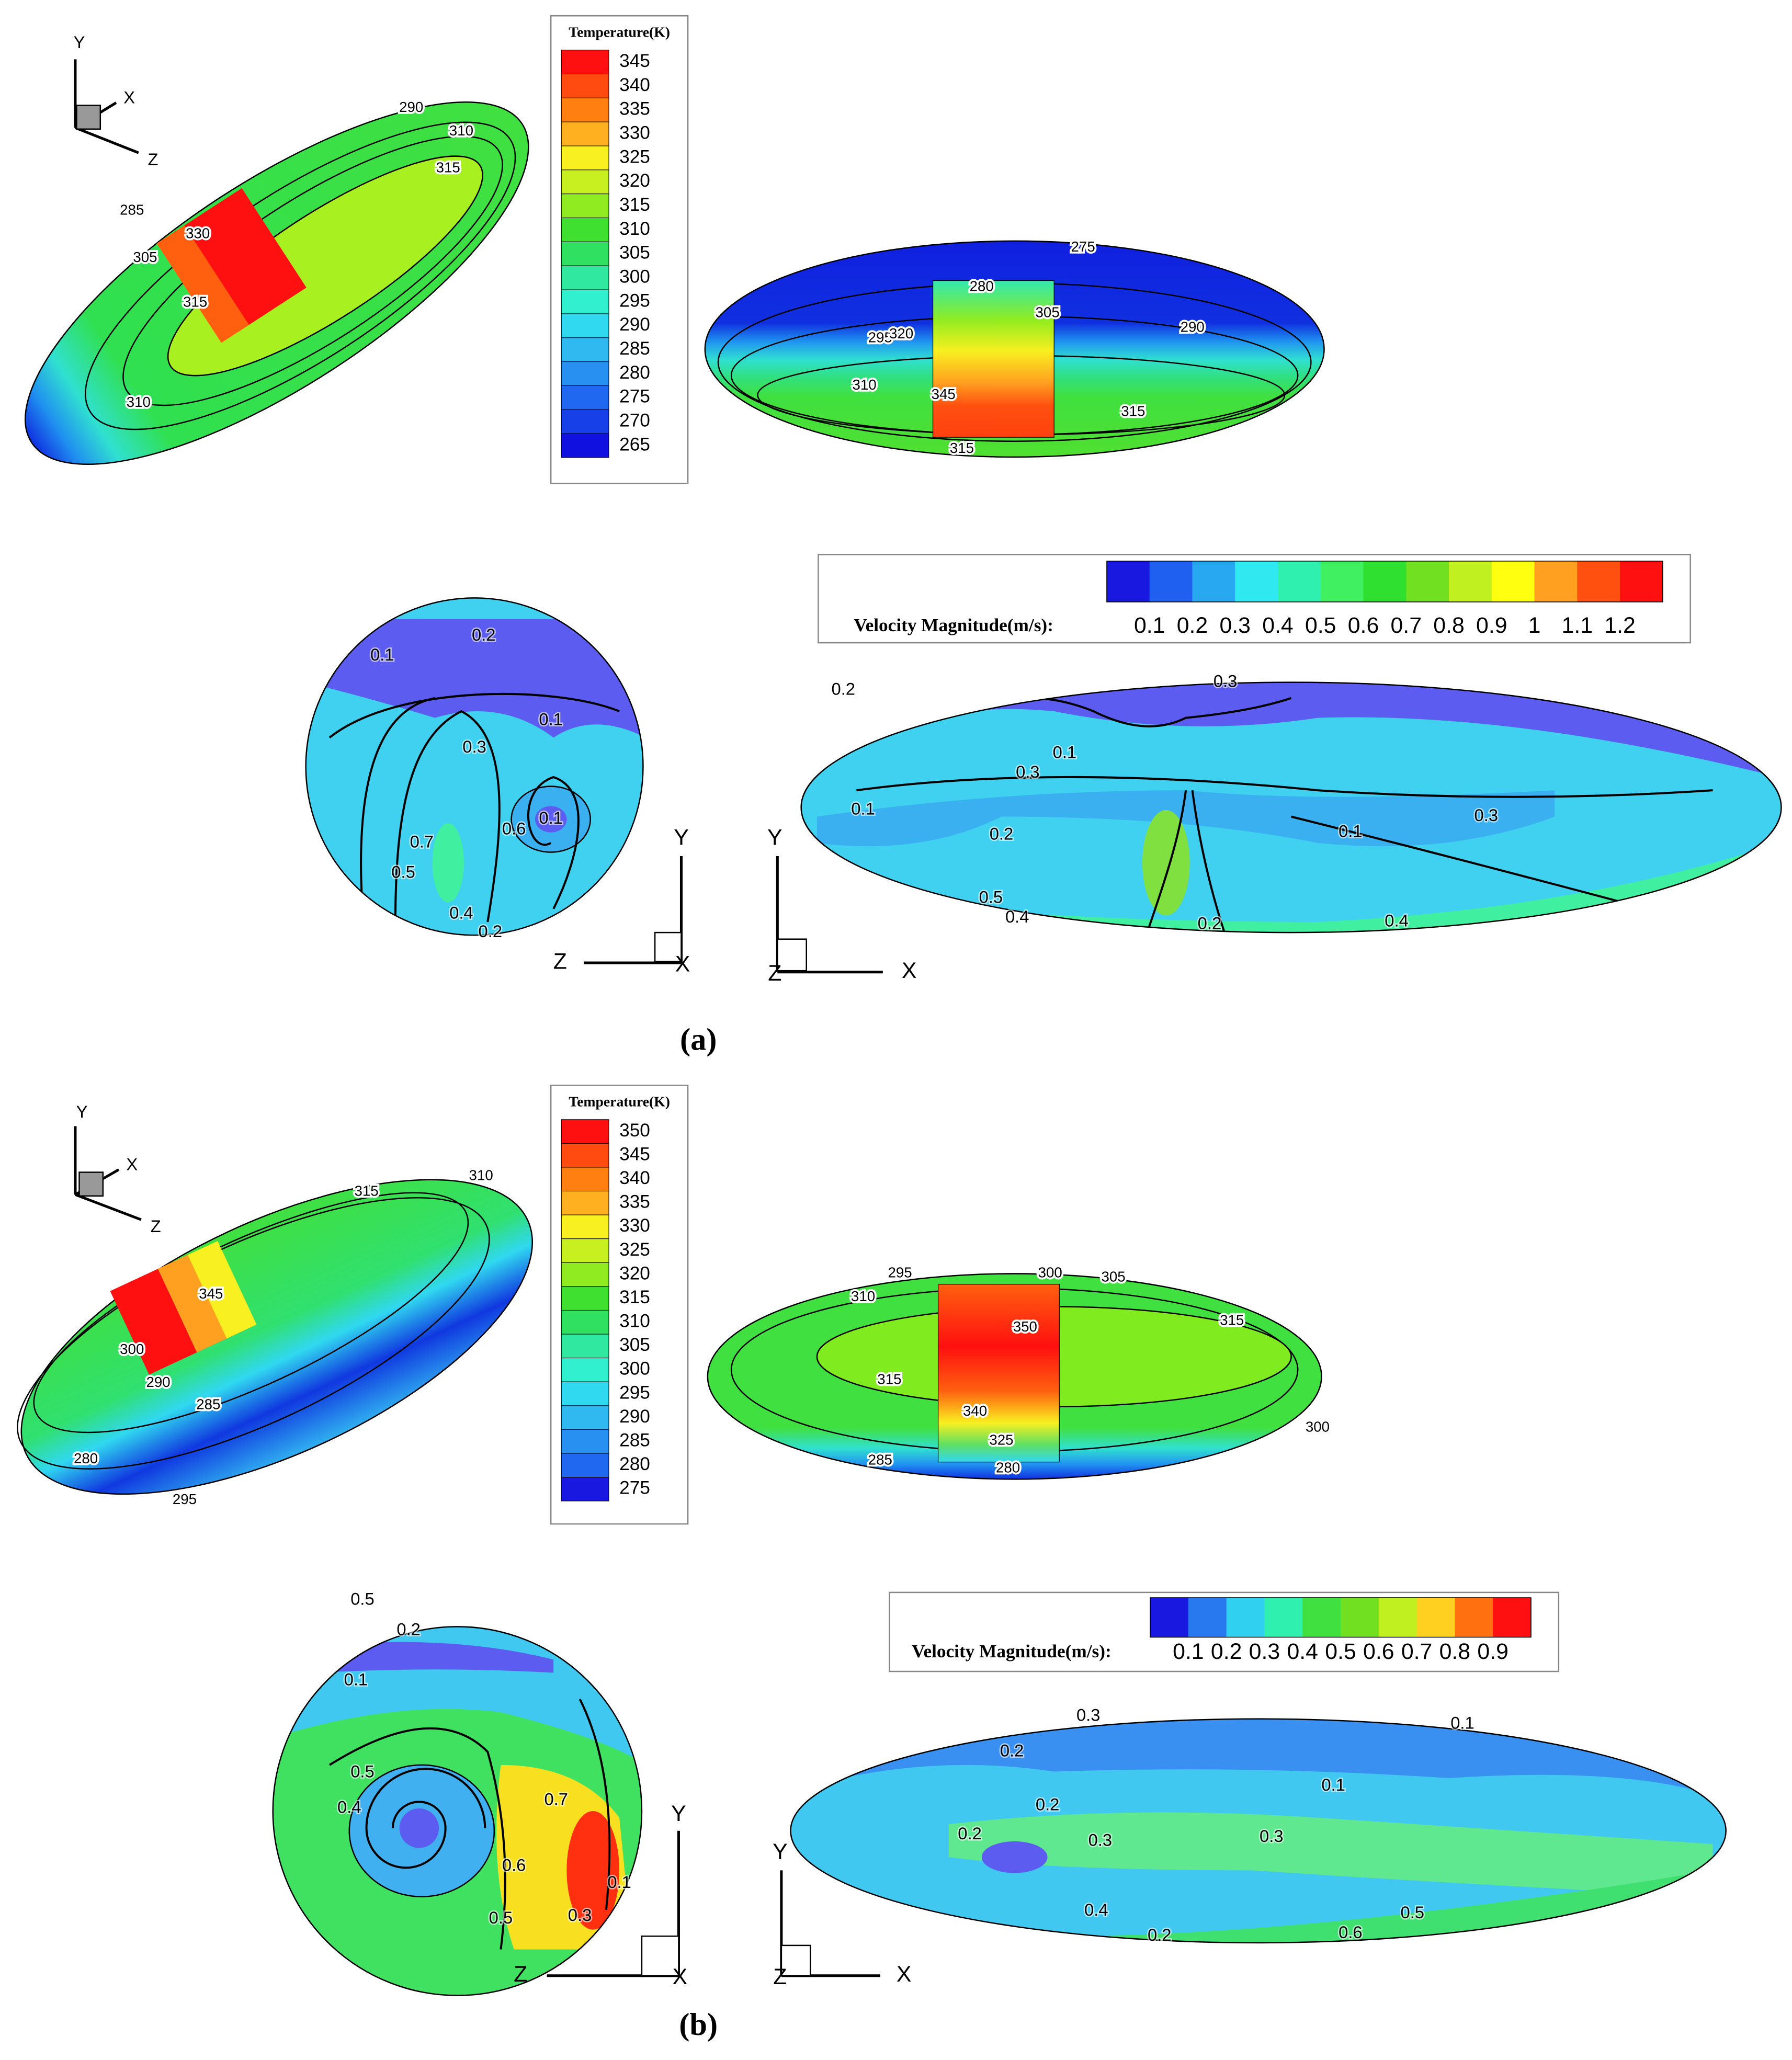  Describe the element at coordinates (514, 828) in the screenshot. I see `contour-label: 0.6` at that location.